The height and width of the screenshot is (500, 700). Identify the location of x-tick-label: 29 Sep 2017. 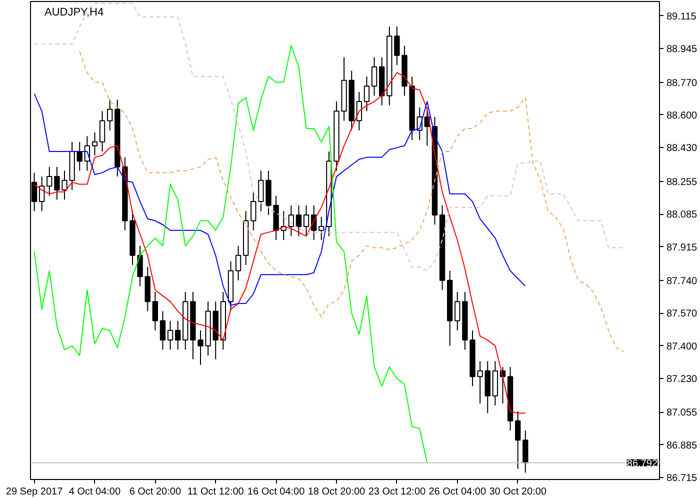
(35, 492).